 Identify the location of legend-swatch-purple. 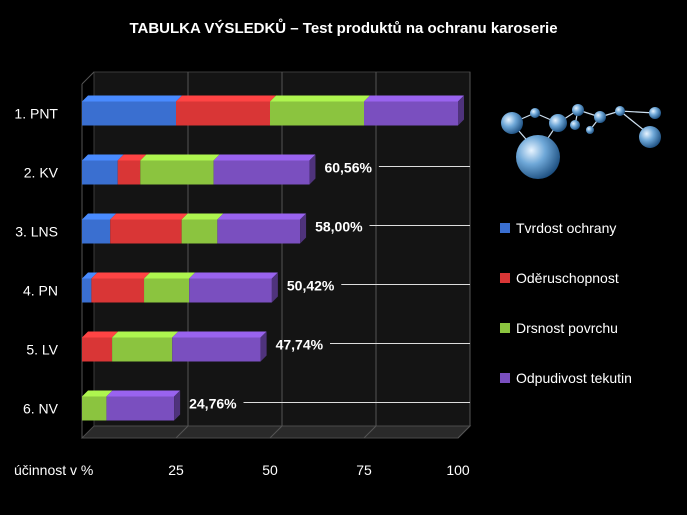
(505, 378).